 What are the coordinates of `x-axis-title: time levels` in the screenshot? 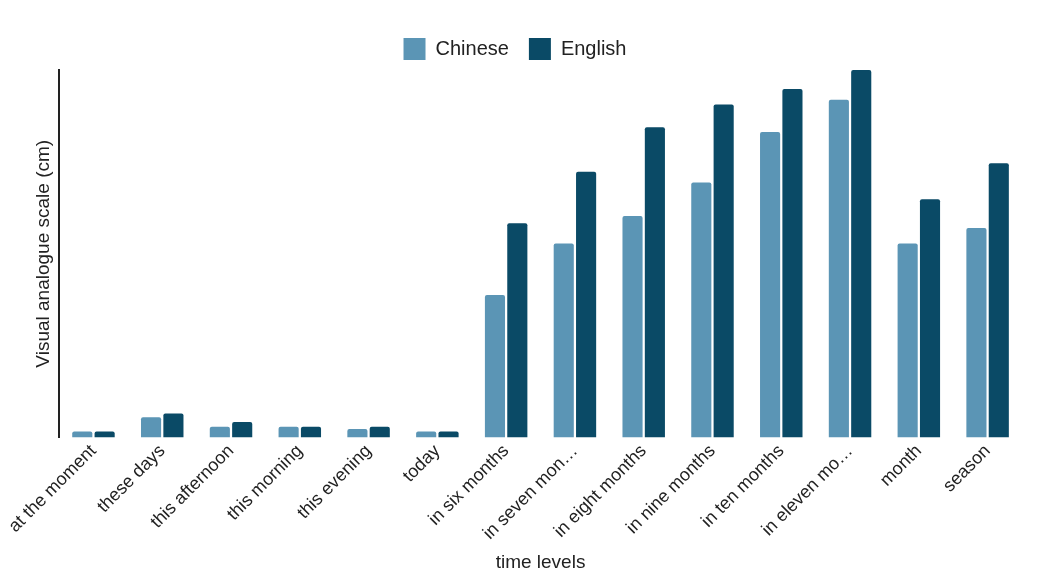 It's located at (540, 561).